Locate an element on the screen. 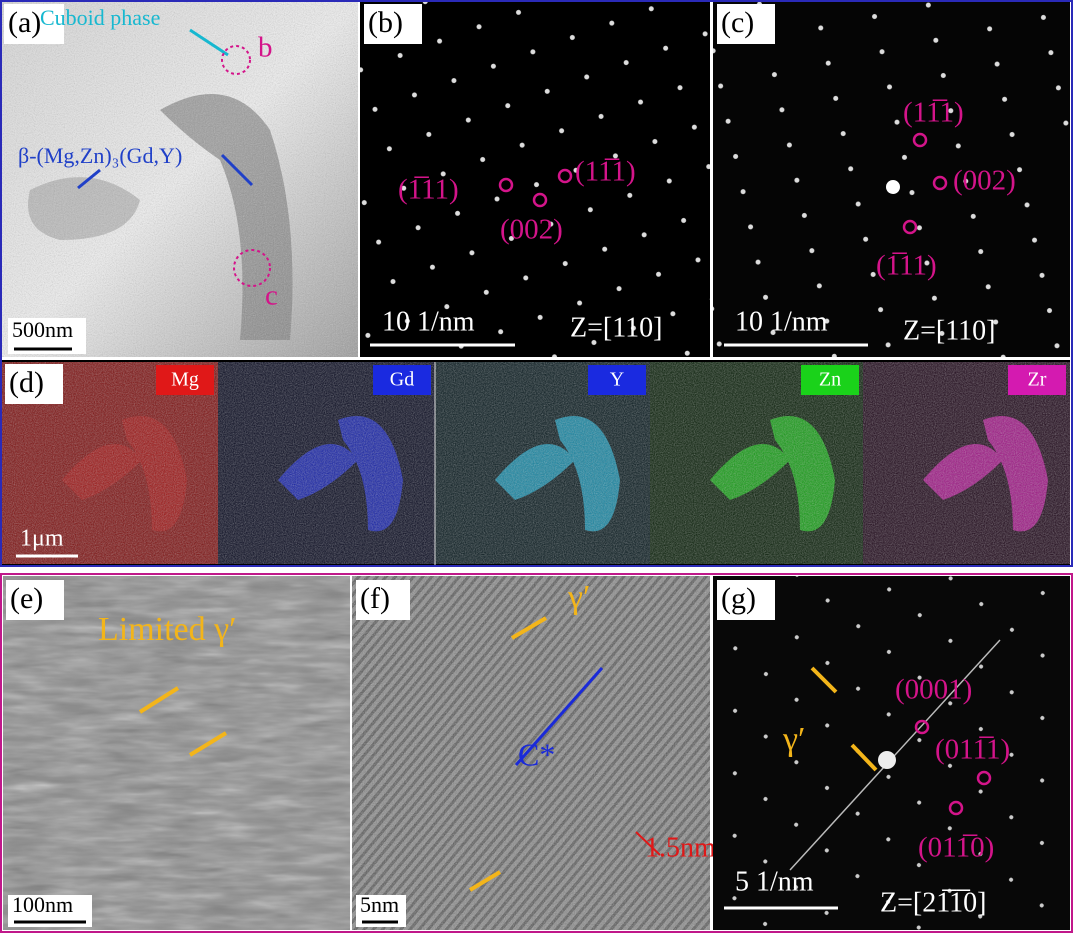 This screenshot has width=1074, height=935. element-label: Zn is located at coordinates (830, 380).